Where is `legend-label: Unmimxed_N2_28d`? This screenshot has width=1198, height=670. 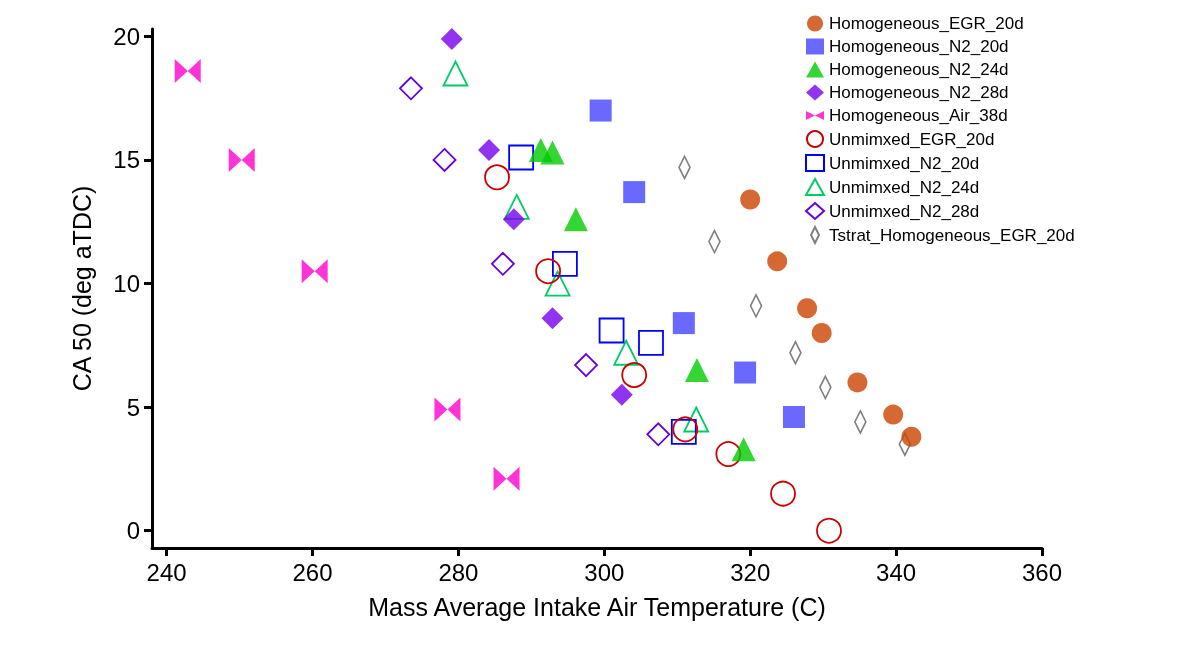
legend-label: Unmimxed_N2_28d is located at coordinates (904, 211).